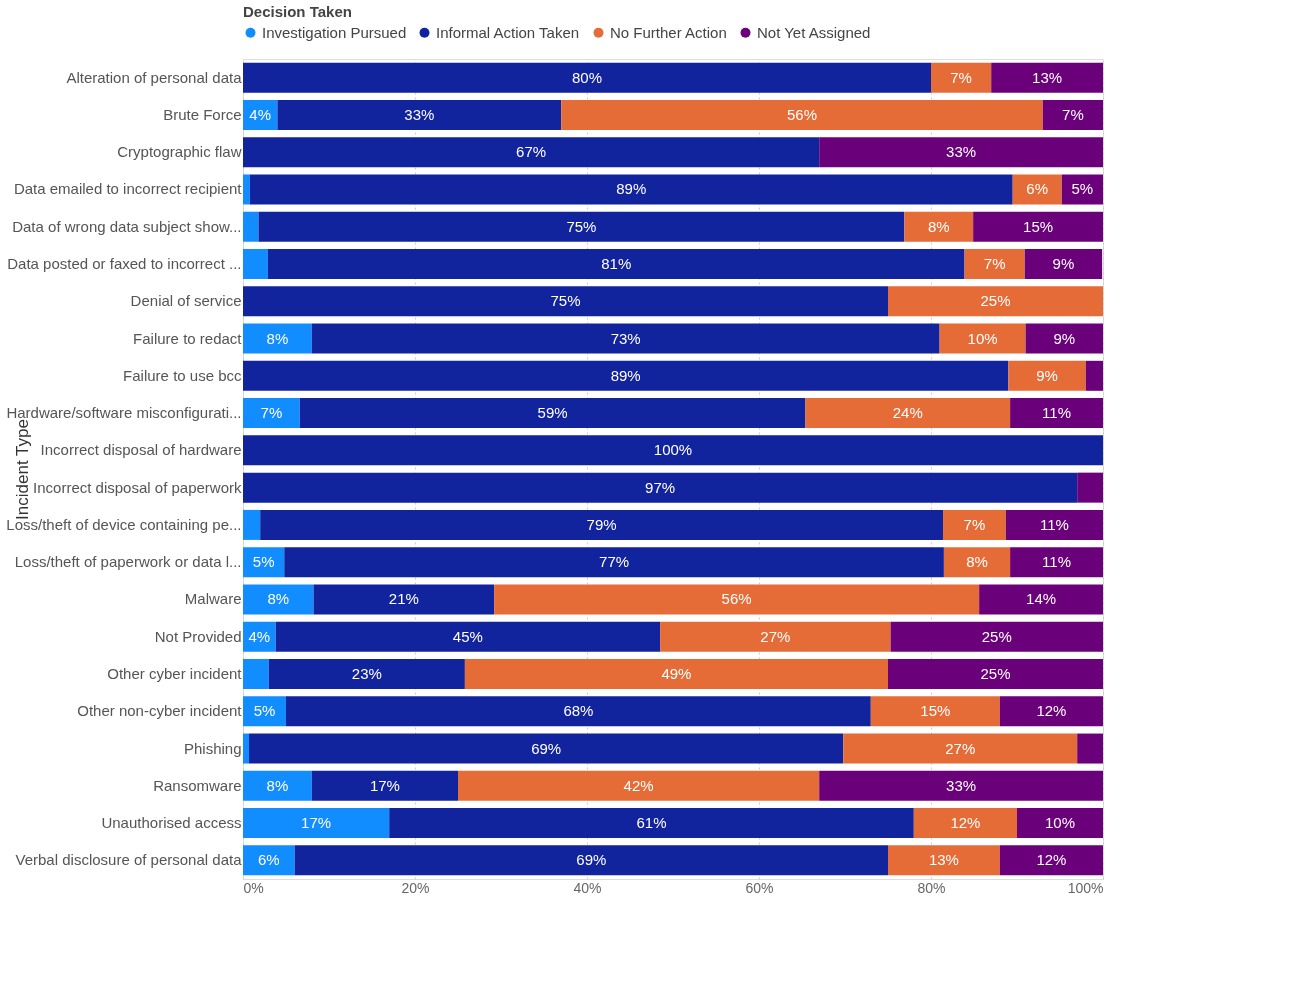  Describe the element at coordinates (467, 636) in the screenshot. I see `data-label: 45%` at that location.